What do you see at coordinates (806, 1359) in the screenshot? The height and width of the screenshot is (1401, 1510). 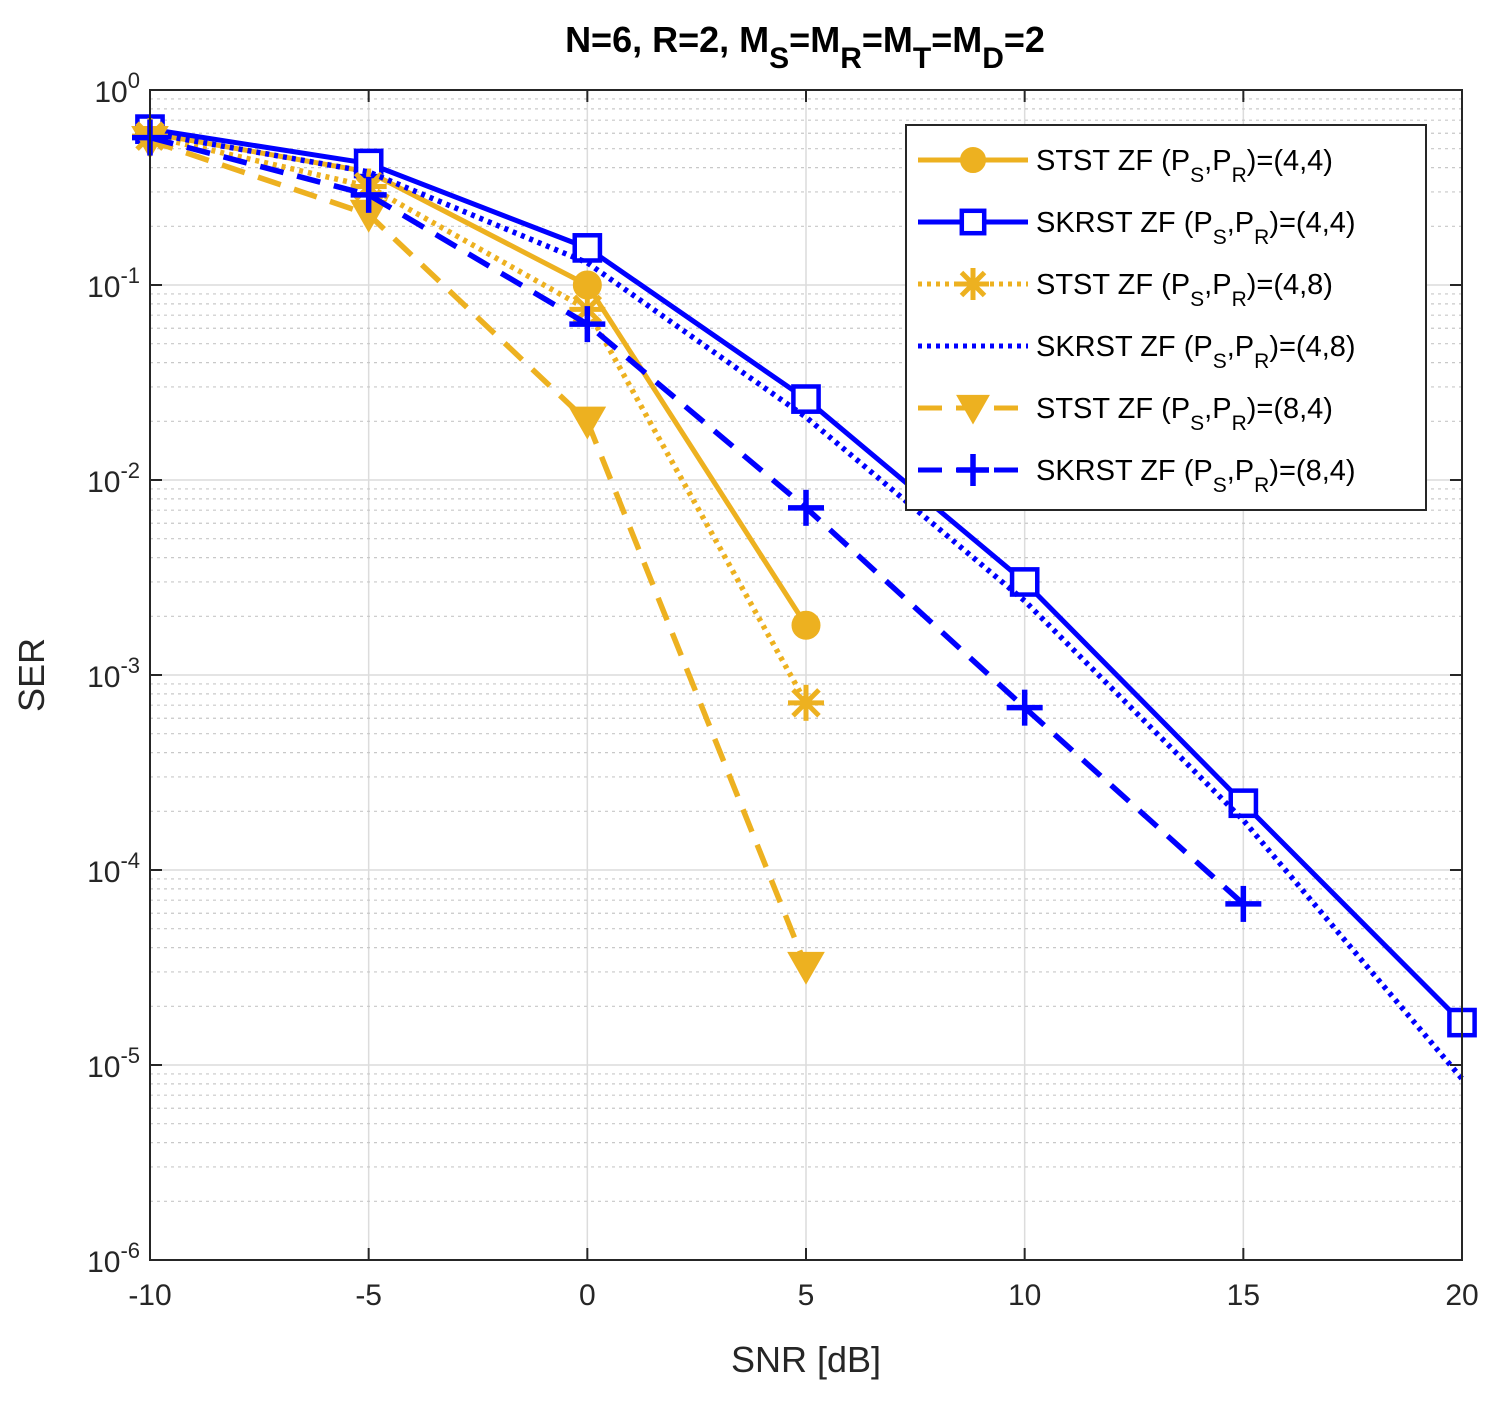 I see `x-axis-label: SNR [dB]` at bounding box center [806, 1359].